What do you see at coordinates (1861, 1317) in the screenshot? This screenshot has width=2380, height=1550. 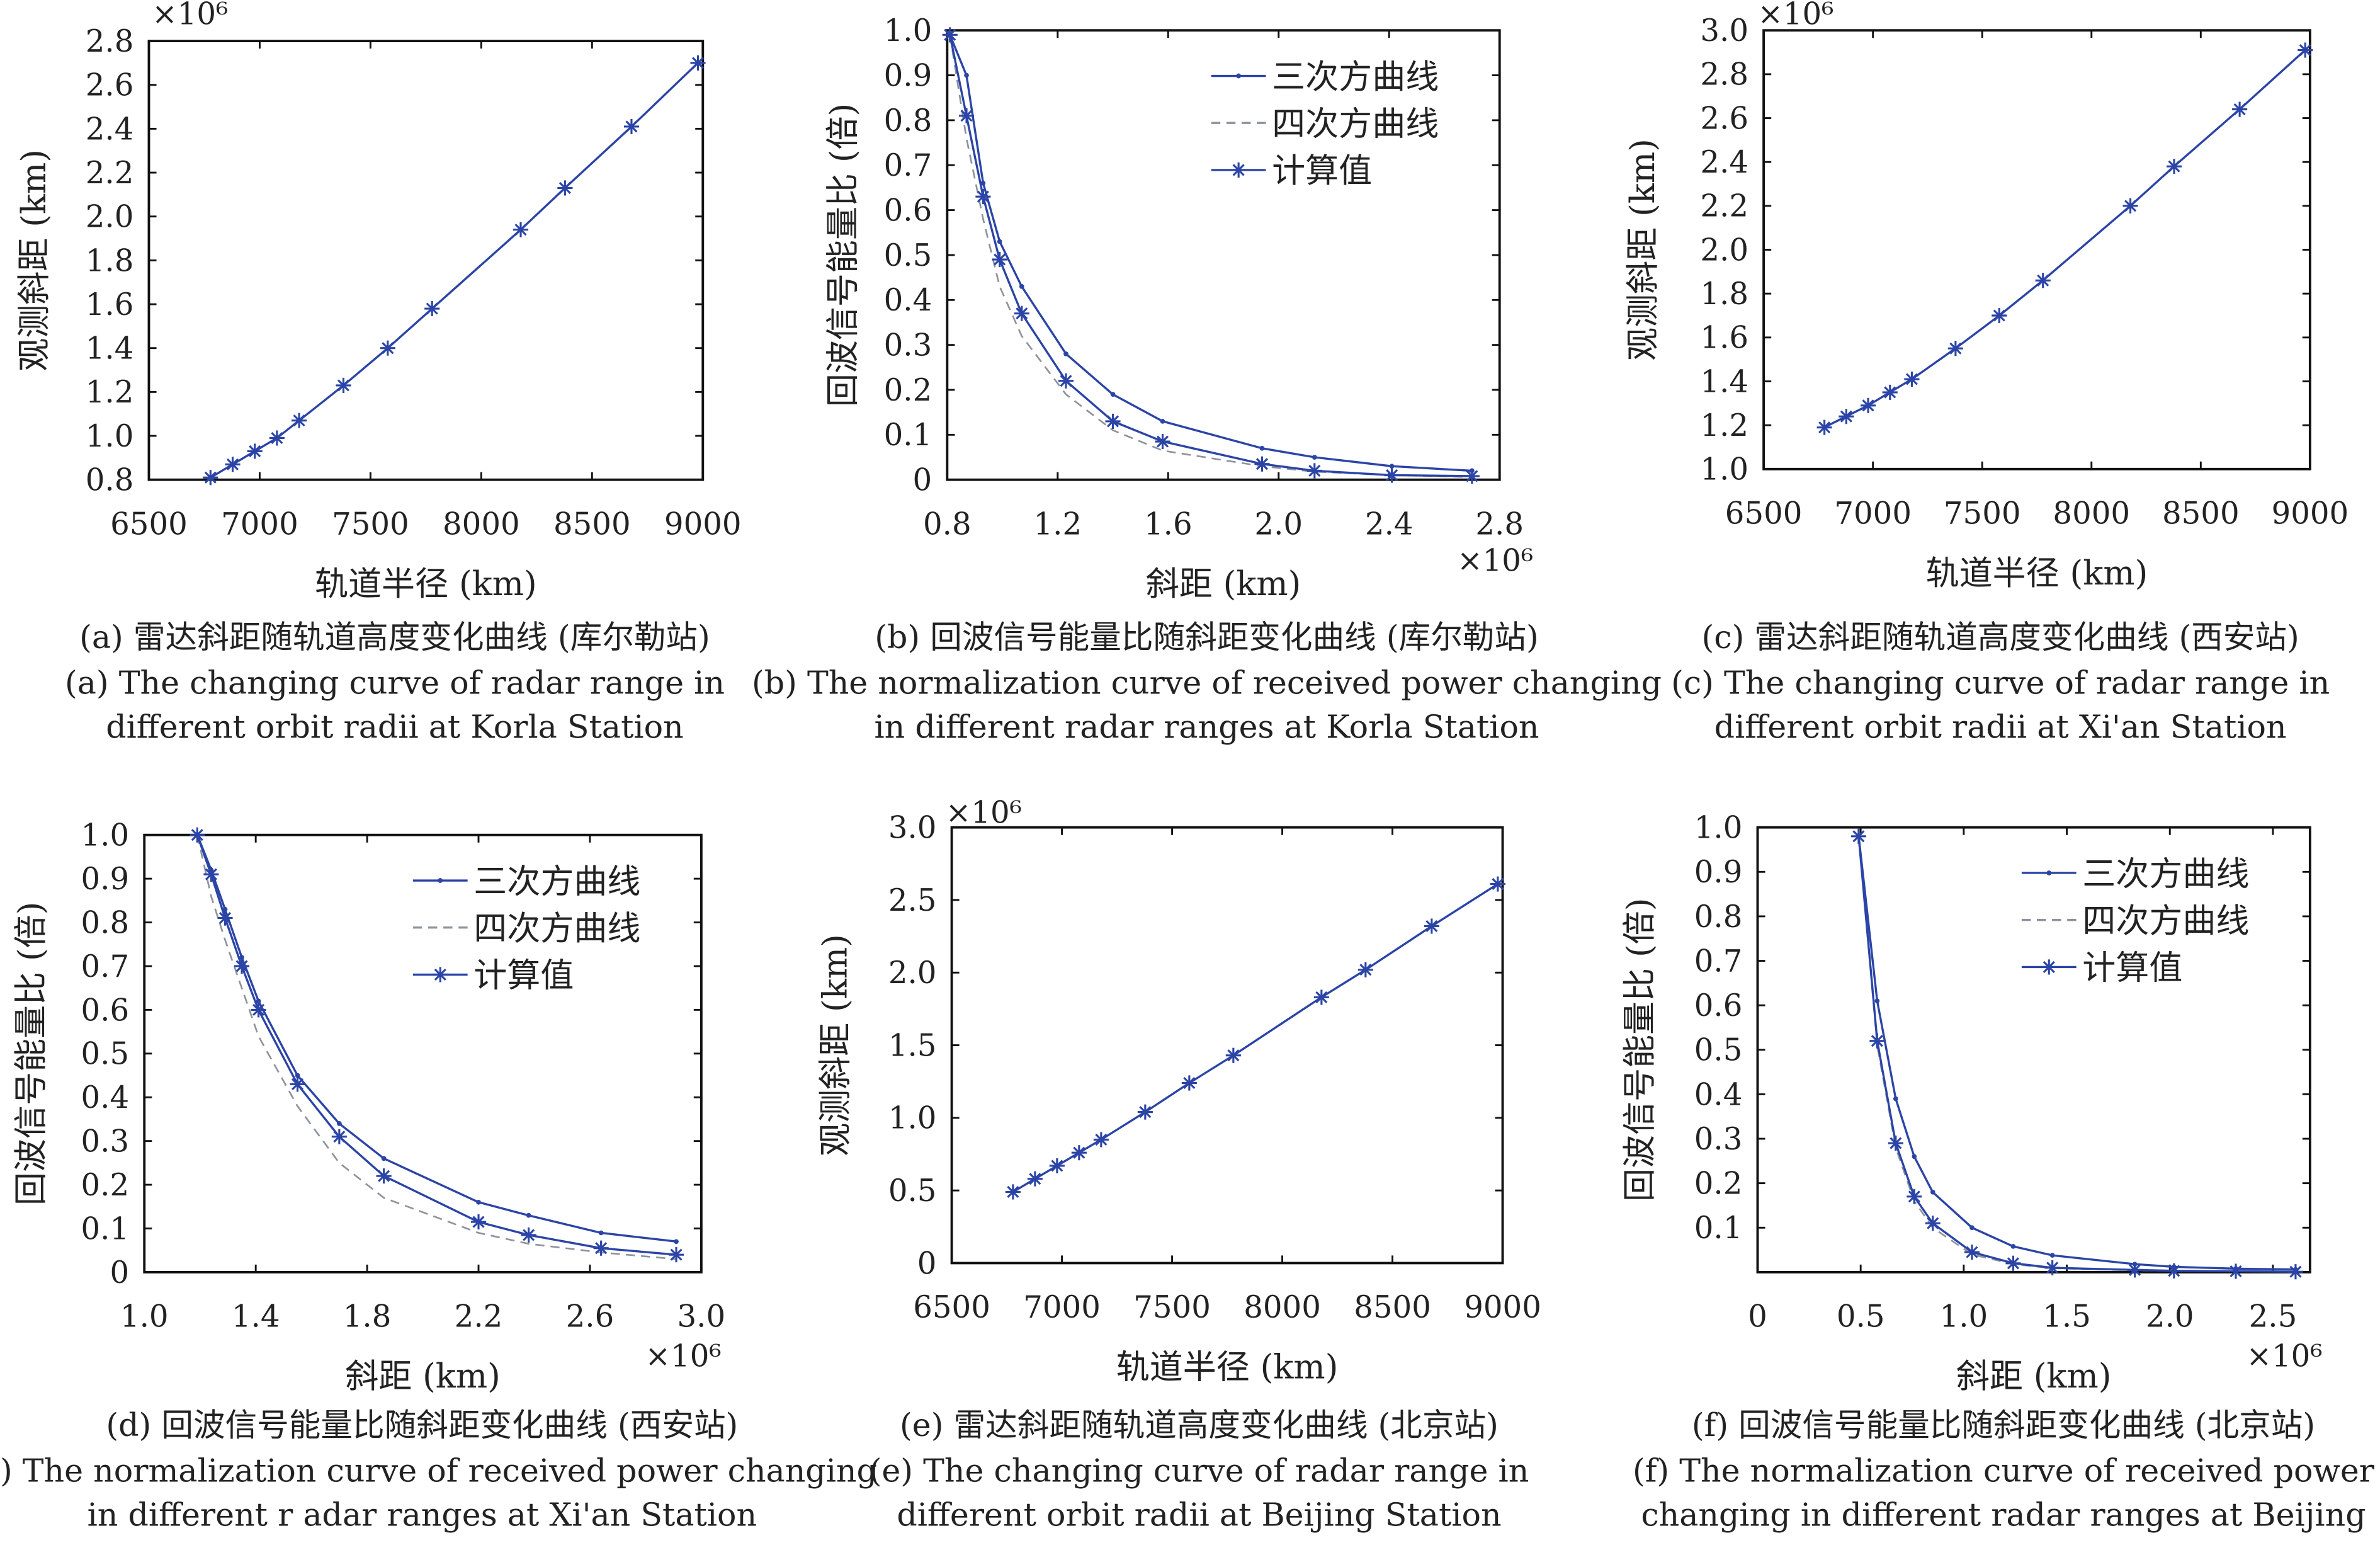 I see `x-tick-label: 0.5` at bounding box center [1861, 1317].